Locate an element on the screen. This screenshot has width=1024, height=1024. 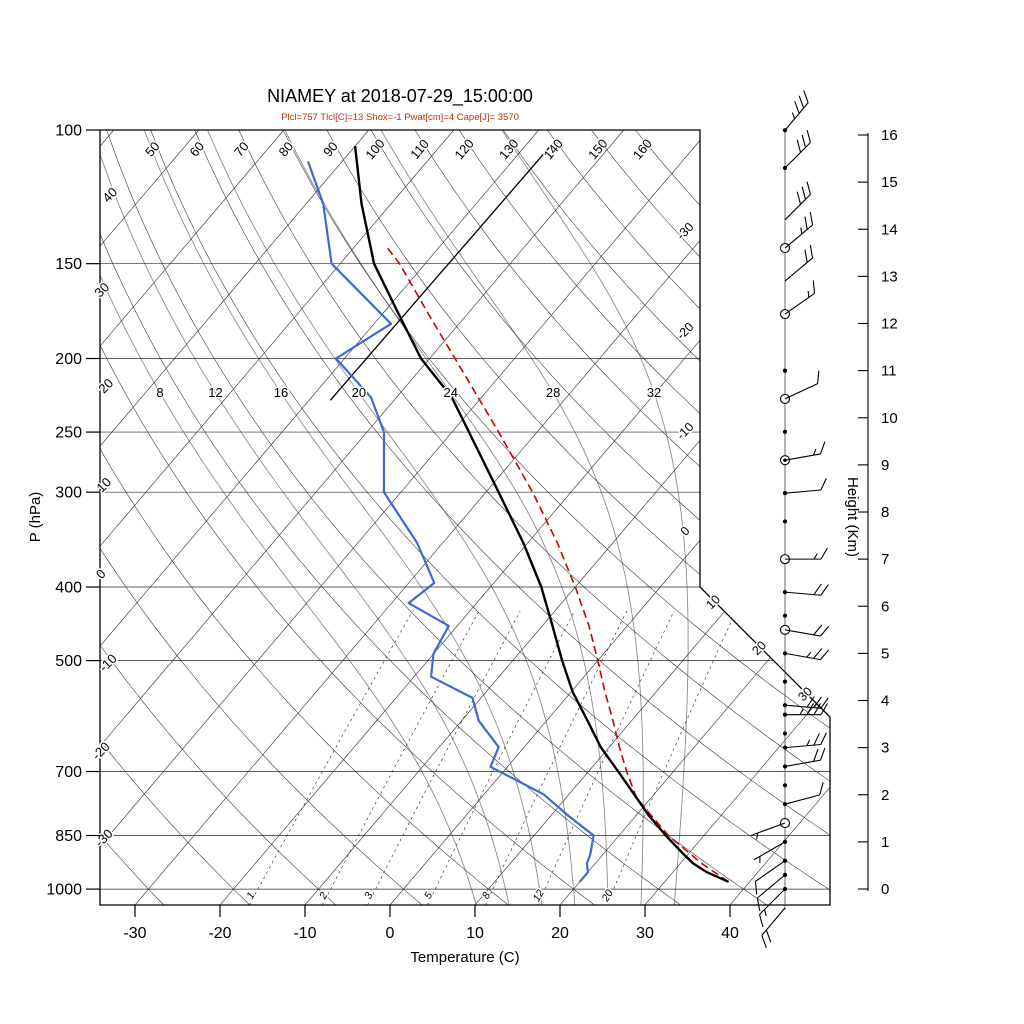
svg-text: 50 is located at coordinates (152, 149).